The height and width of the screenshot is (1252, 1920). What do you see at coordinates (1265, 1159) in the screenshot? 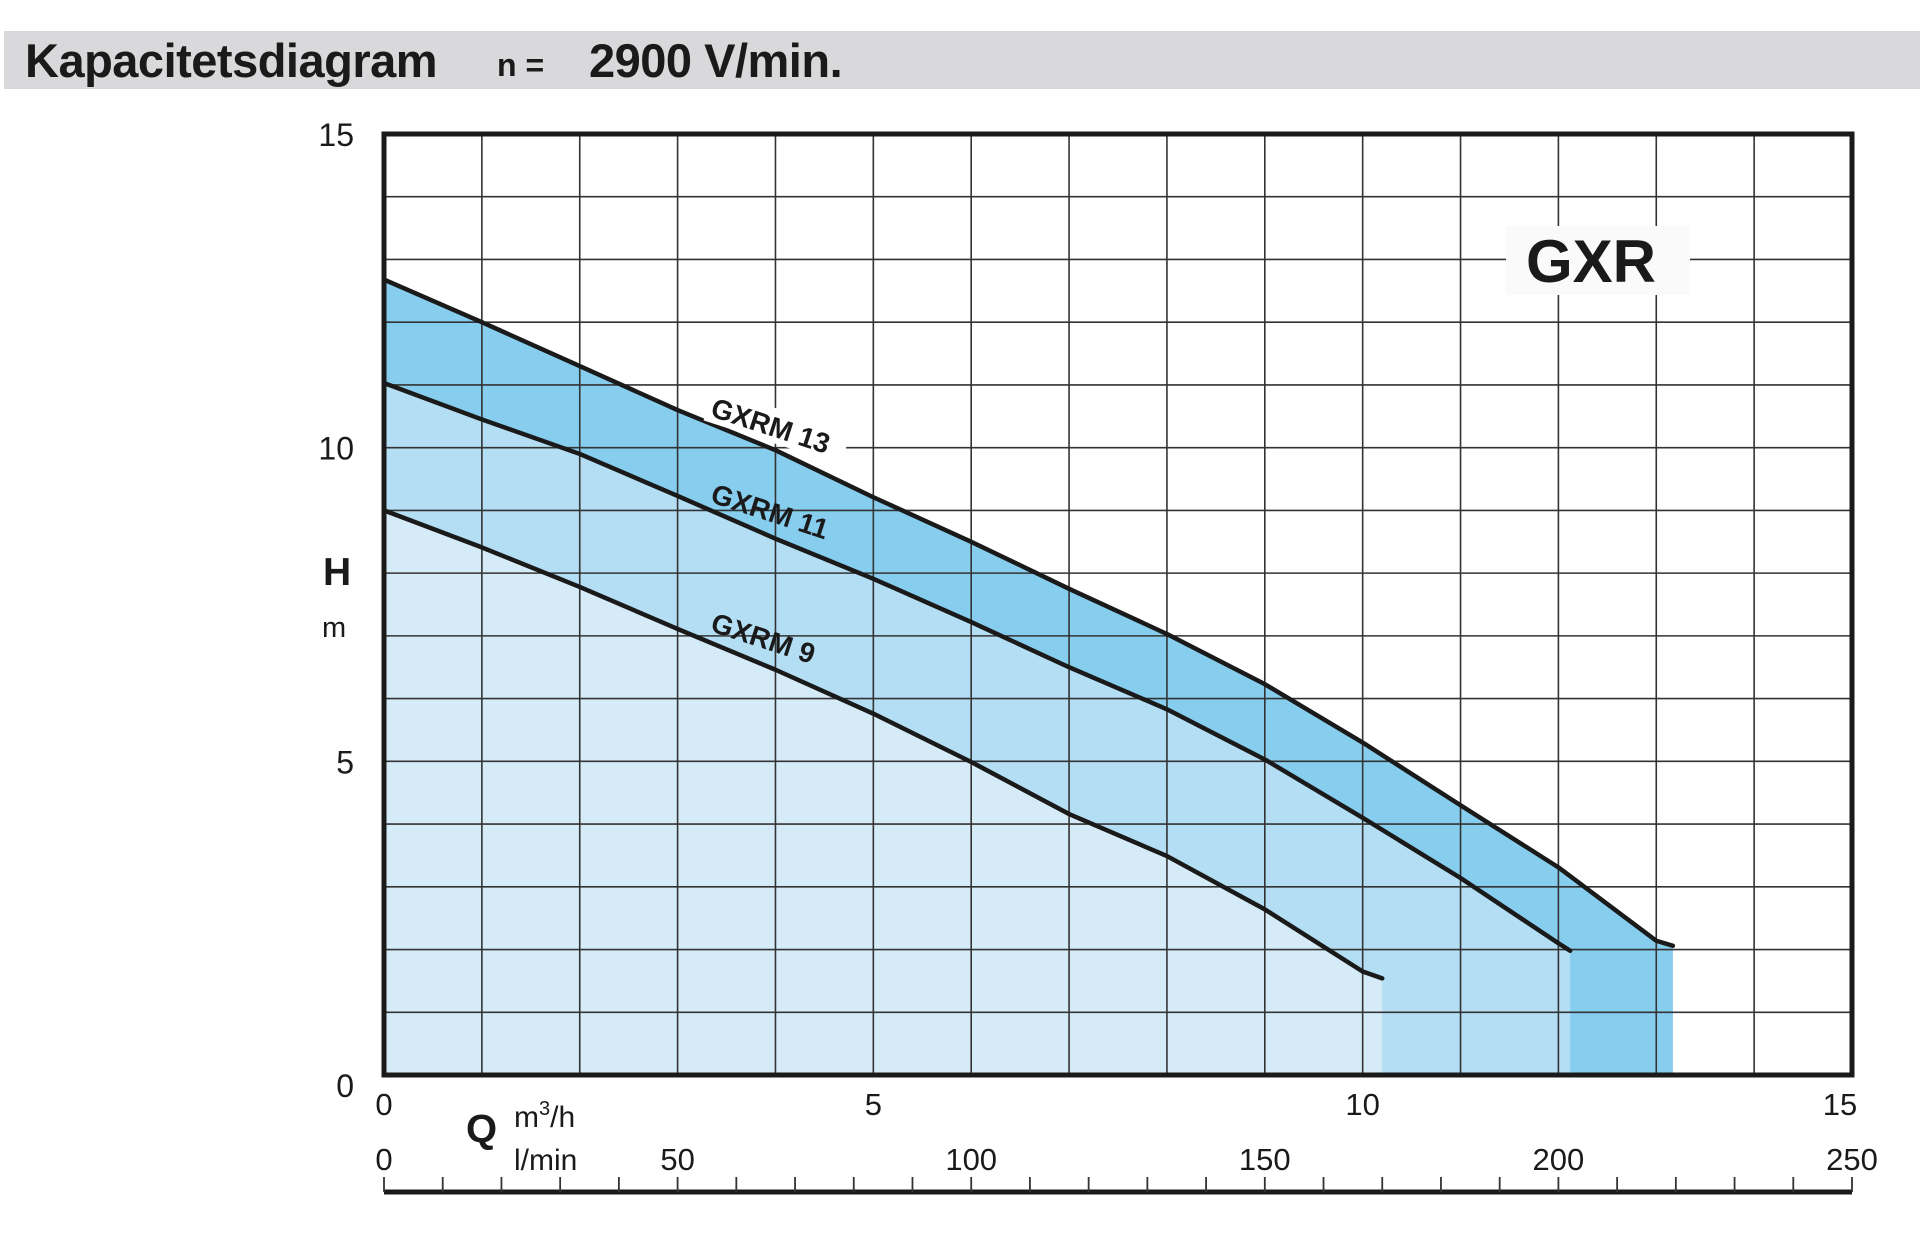
I see `x2-tick-label: 150` at bounding box center [1265, 1159].